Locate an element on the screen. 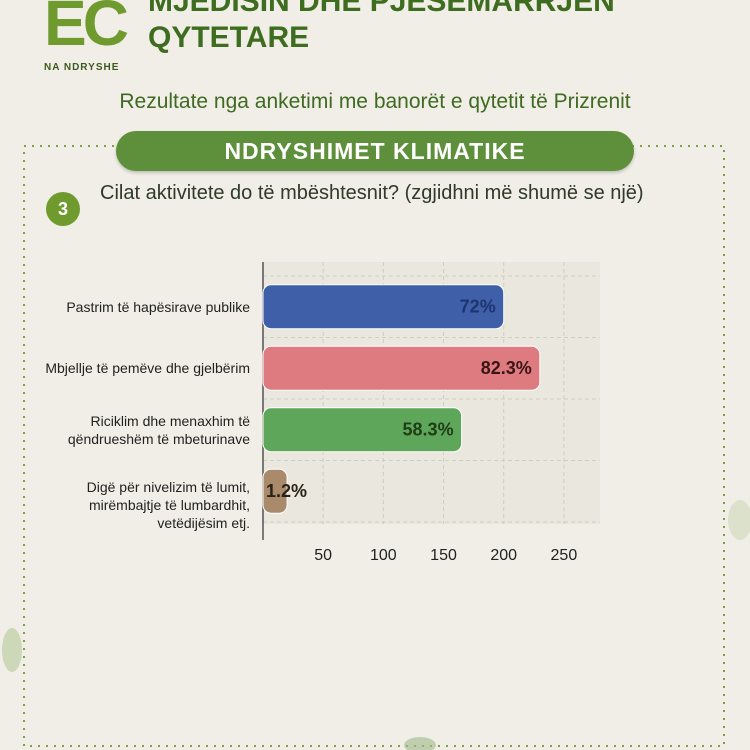 The height and width of the screenshot is (750, 750). x-tick-label: 200 is located at coordinates (503, 555).